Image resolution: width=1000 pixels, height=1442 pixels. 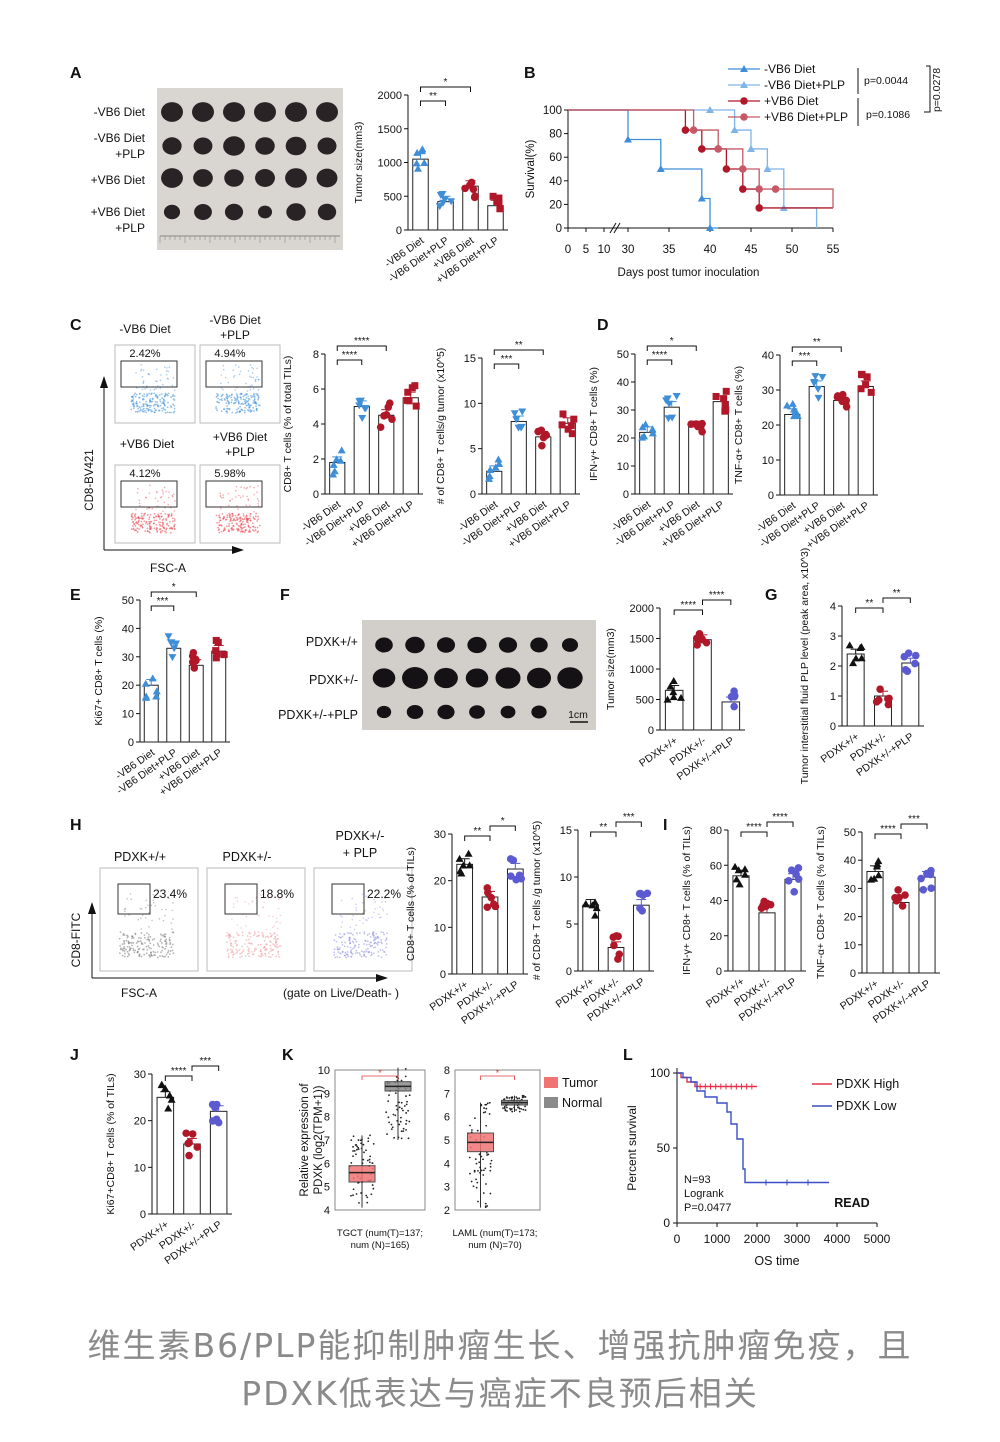 What do you see at coordinates (76, 325) in the screenshot?
I see `panel-label-C: C` at bounding box center [76, 325].